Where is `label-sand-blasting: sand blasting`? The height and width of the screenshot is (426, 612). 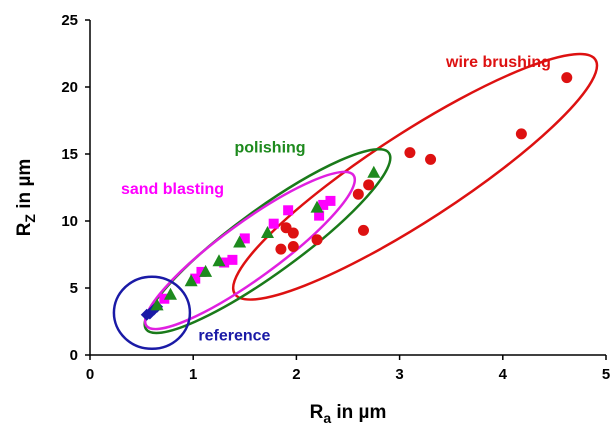
label-sand-blasting: sand blasting is located at coordinates (172, 189).